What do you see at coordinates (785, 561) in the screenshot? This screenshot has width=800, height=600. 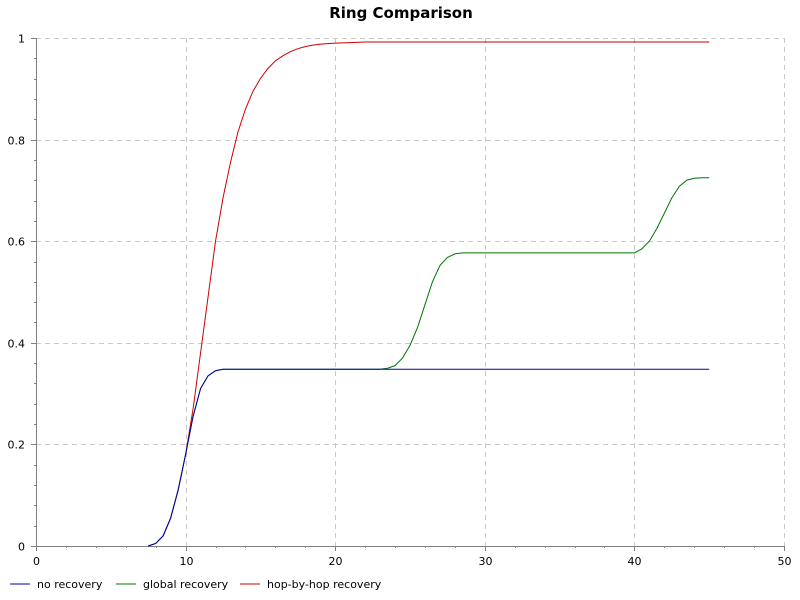 I see `x-tick-label: 50` at bounding box center [785, 561].